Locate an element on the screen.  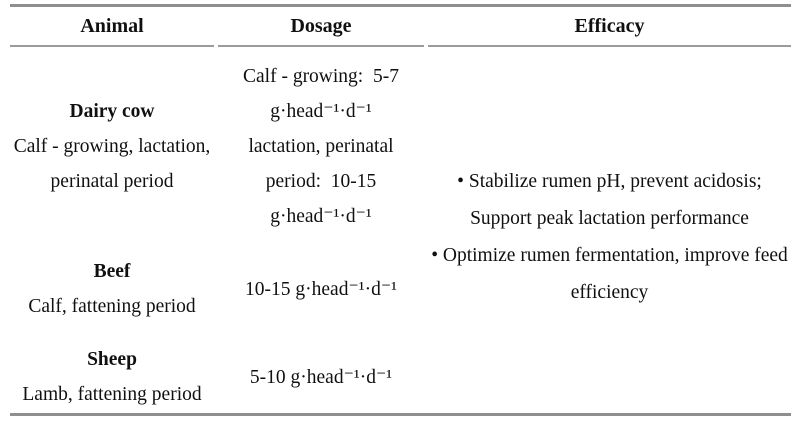
efficacy-wrap-line: efficiency is located at coordinates (609, 292).